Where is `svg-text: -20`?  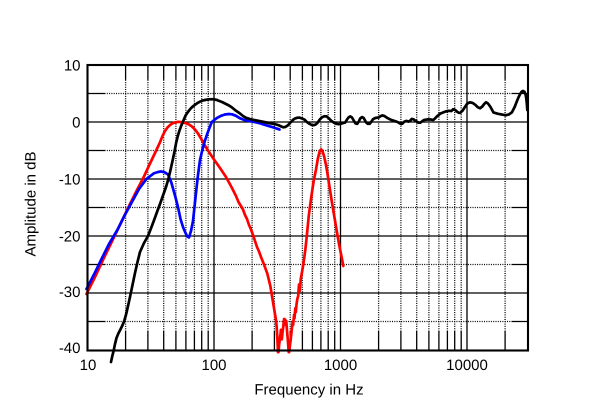 svg-text: -20 is located at coordinates (70, 236).